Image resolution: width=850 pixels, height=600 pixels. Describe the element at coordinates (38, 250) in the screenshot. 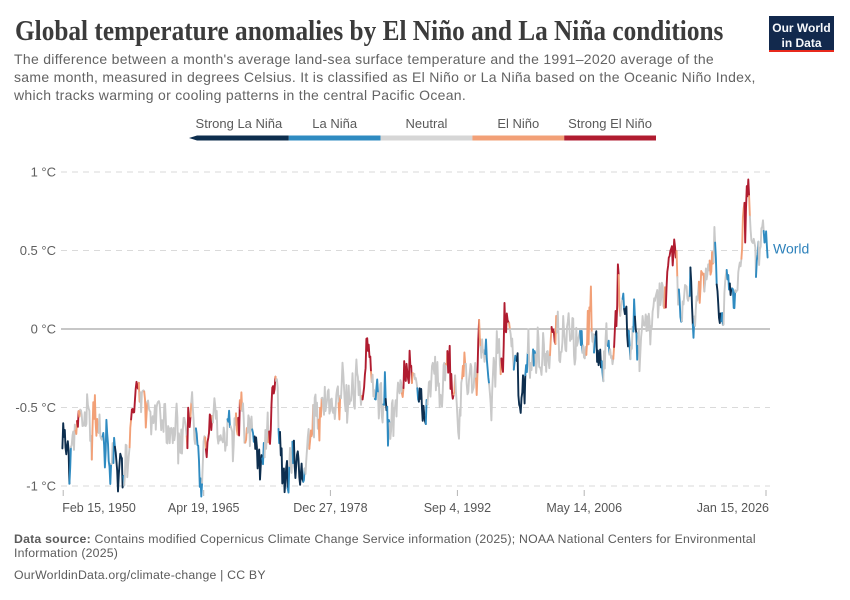

I see `svg-text: 0.5 °C` at that location.